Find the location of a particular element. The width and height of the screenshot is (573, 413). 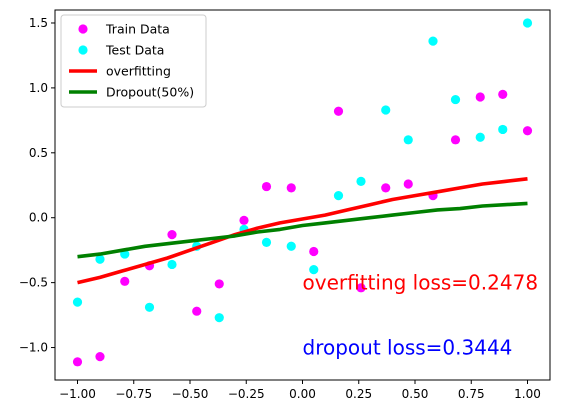

y-tick-label: −1.0 is located at coordinates (33, 348).